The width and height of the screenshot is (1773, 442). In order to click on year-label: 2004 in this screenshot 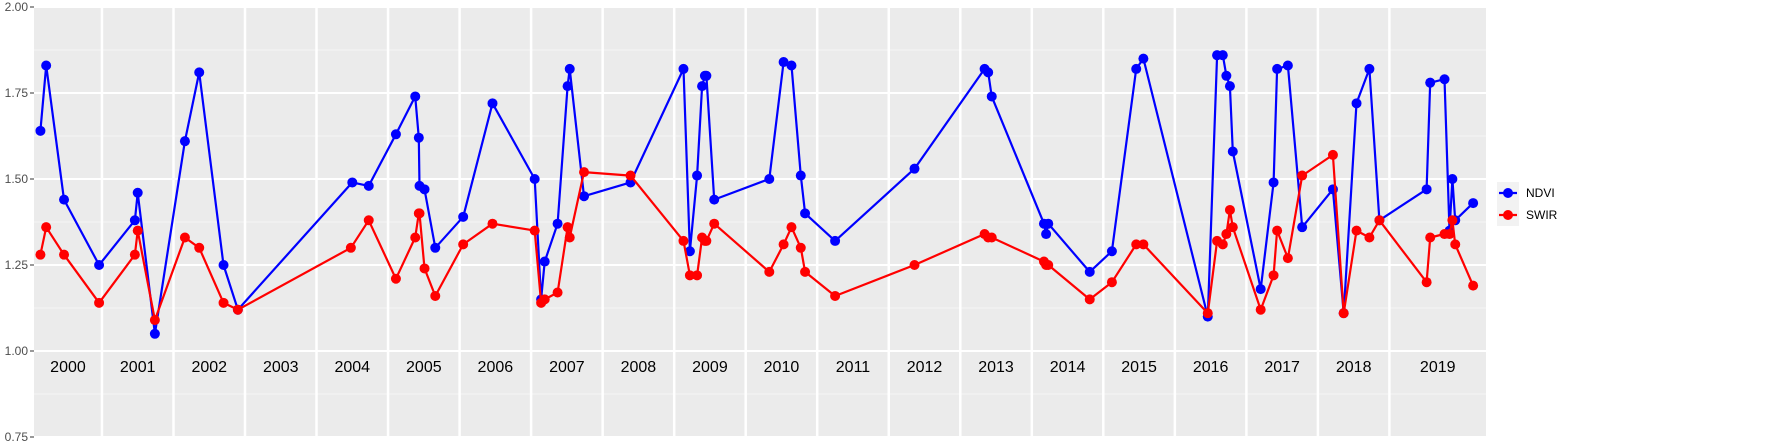, I will do `click(352, 367)`.